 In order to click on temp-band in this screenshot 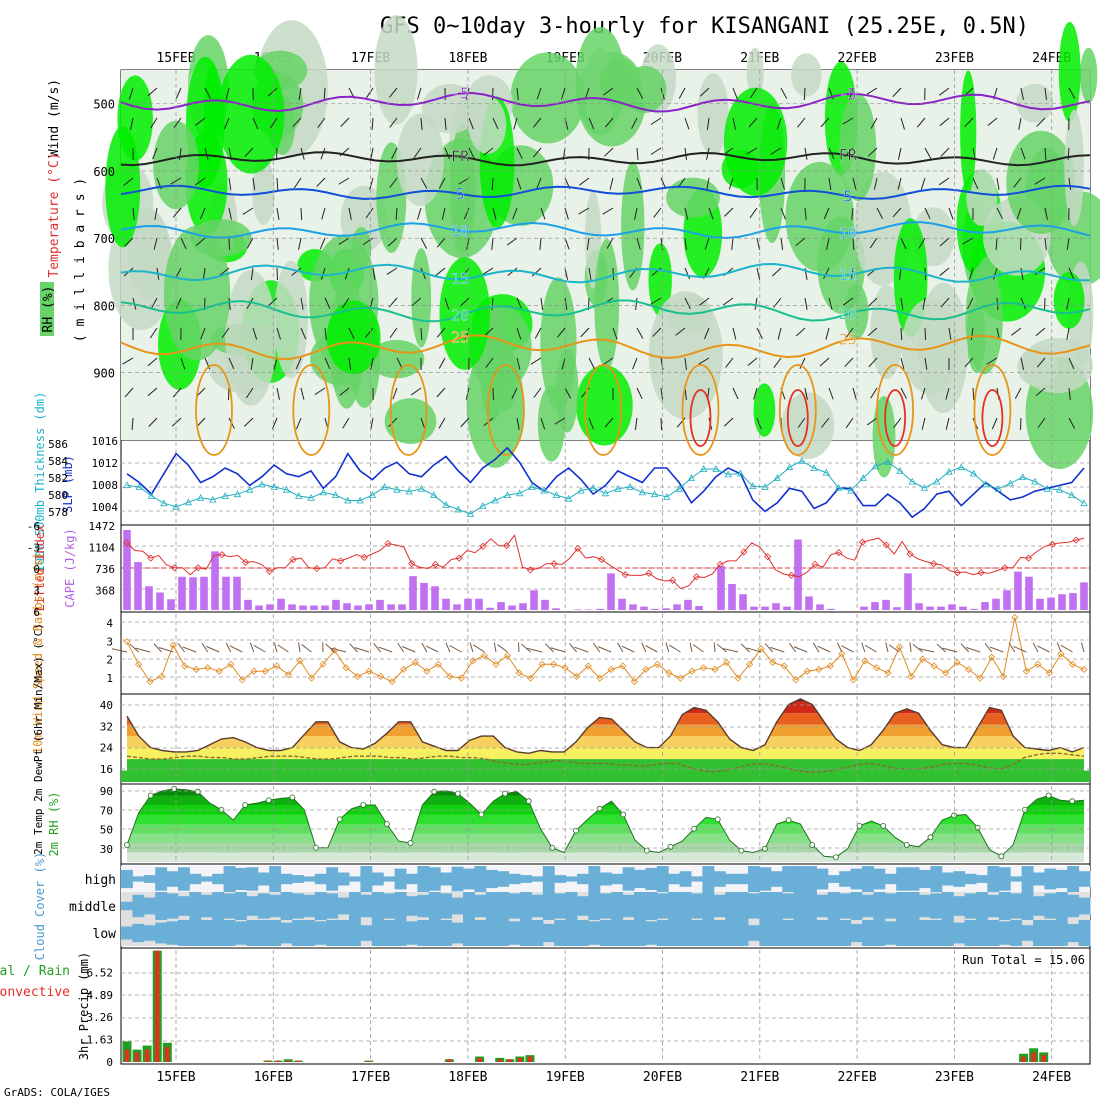, I will do `click(605, 707)`.